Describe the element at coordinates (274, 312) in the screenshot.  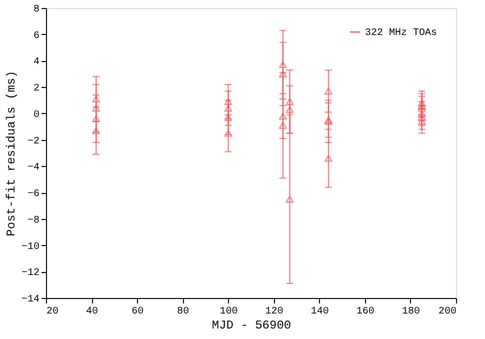
I see `x-tick-label: 120` at that location.